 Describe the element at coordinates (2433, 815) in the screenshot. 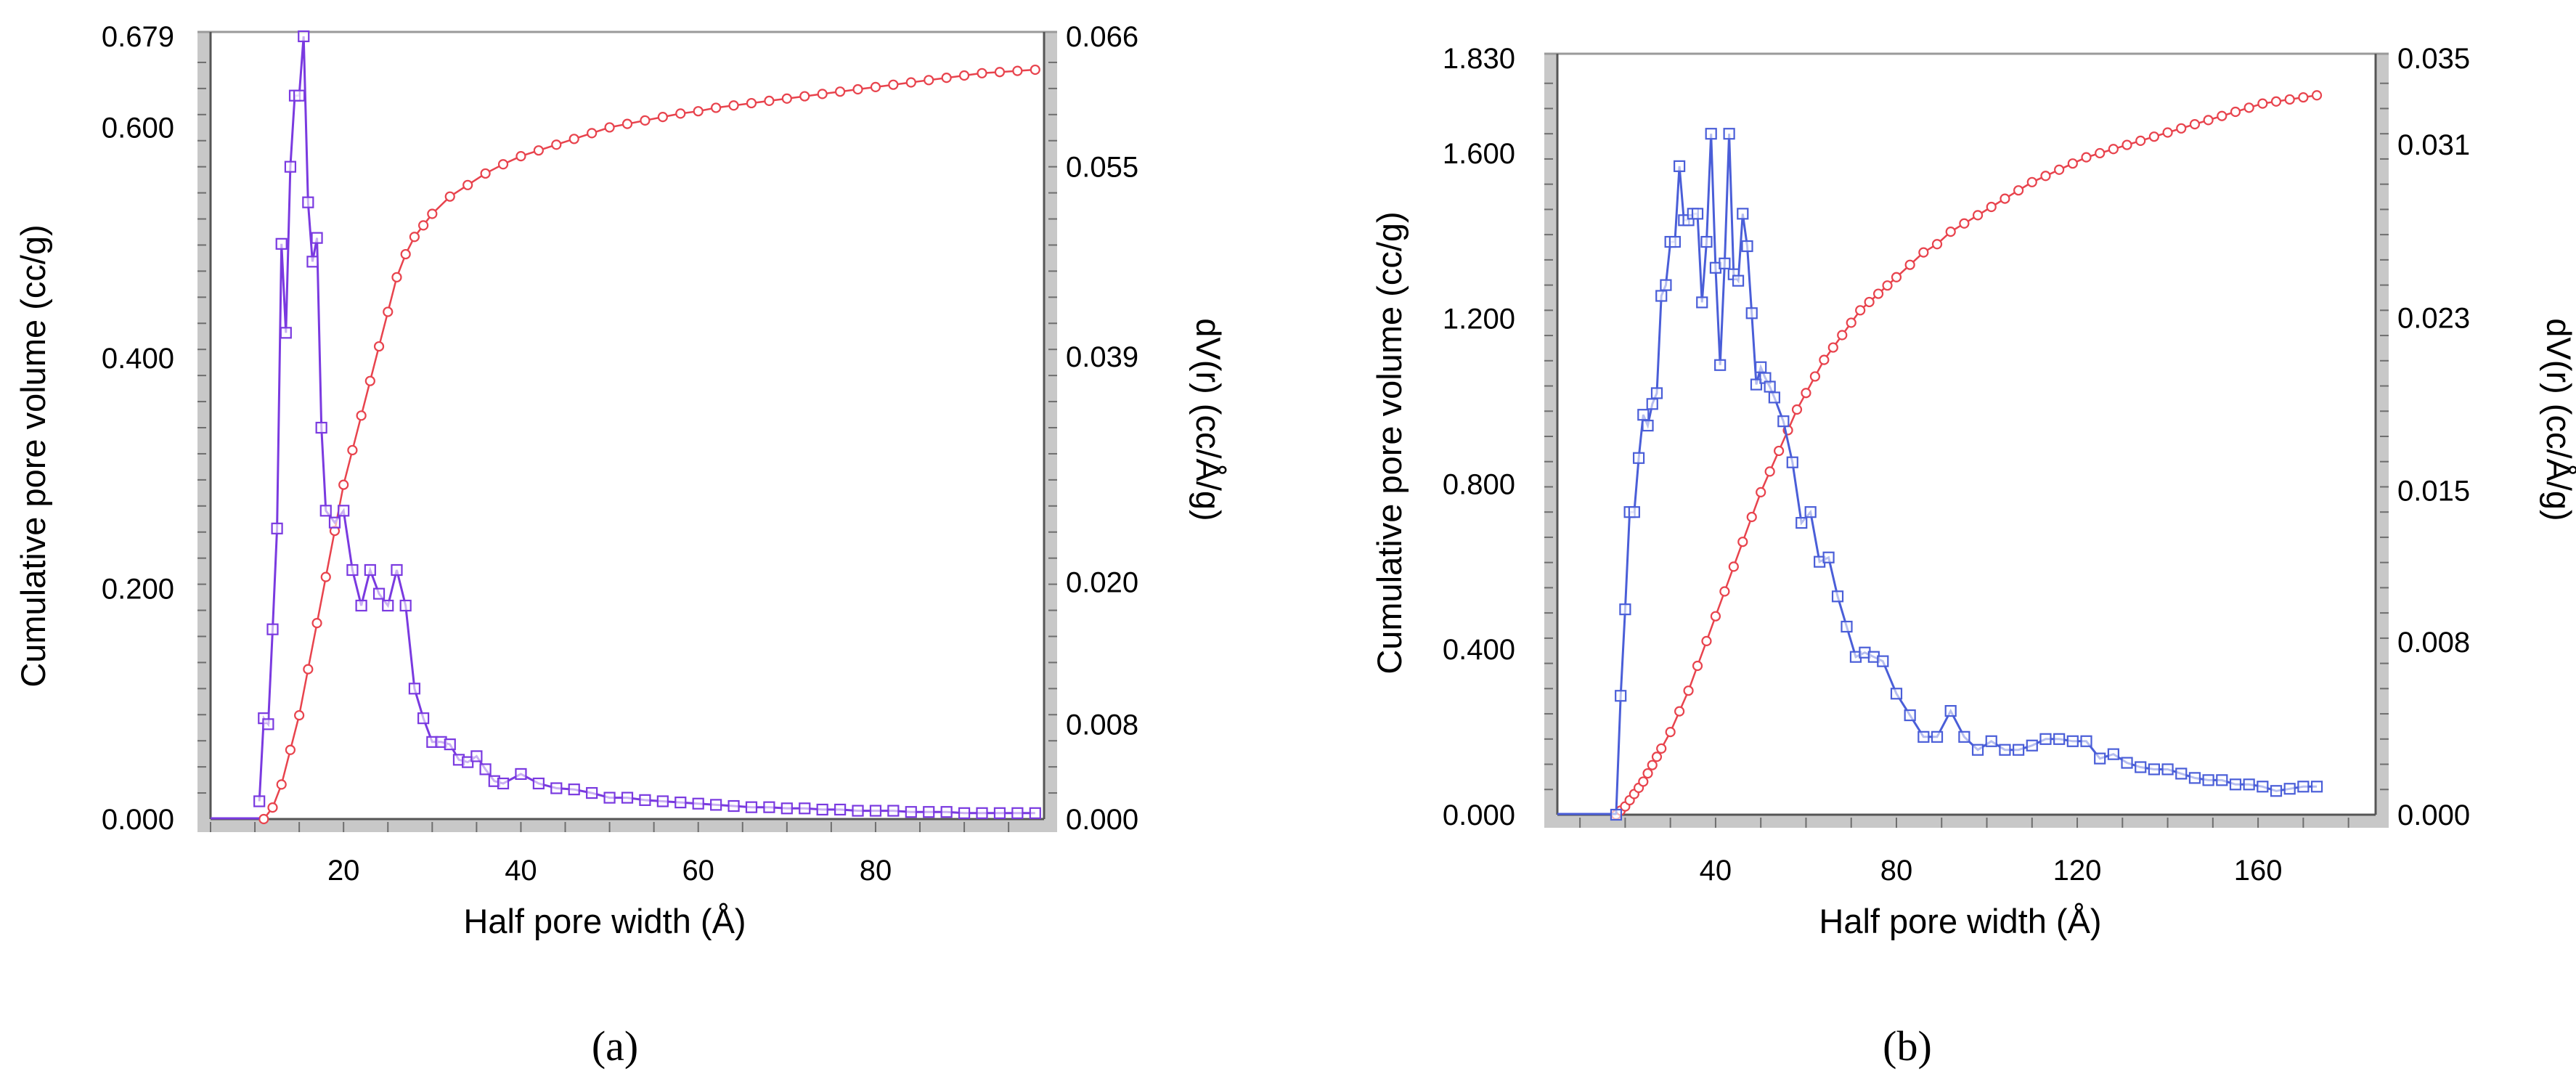

I see `chart-b-y2-tick-label: 0.000` at that location.